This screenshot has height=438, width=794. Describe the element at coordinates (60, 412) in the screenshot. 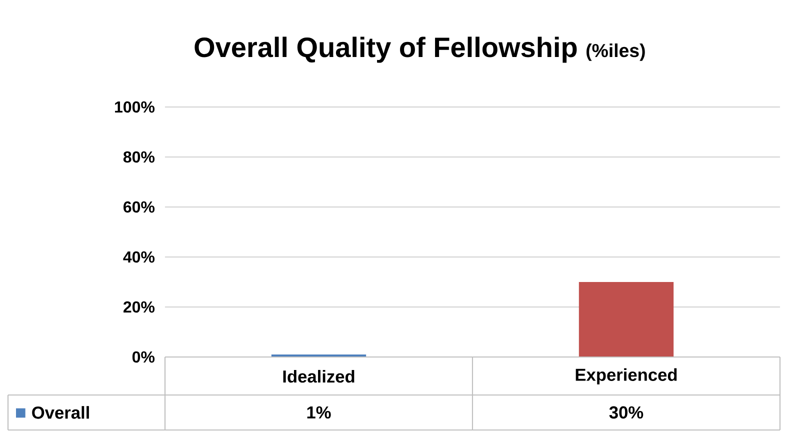

I see `legend-label: Overall` at that location.